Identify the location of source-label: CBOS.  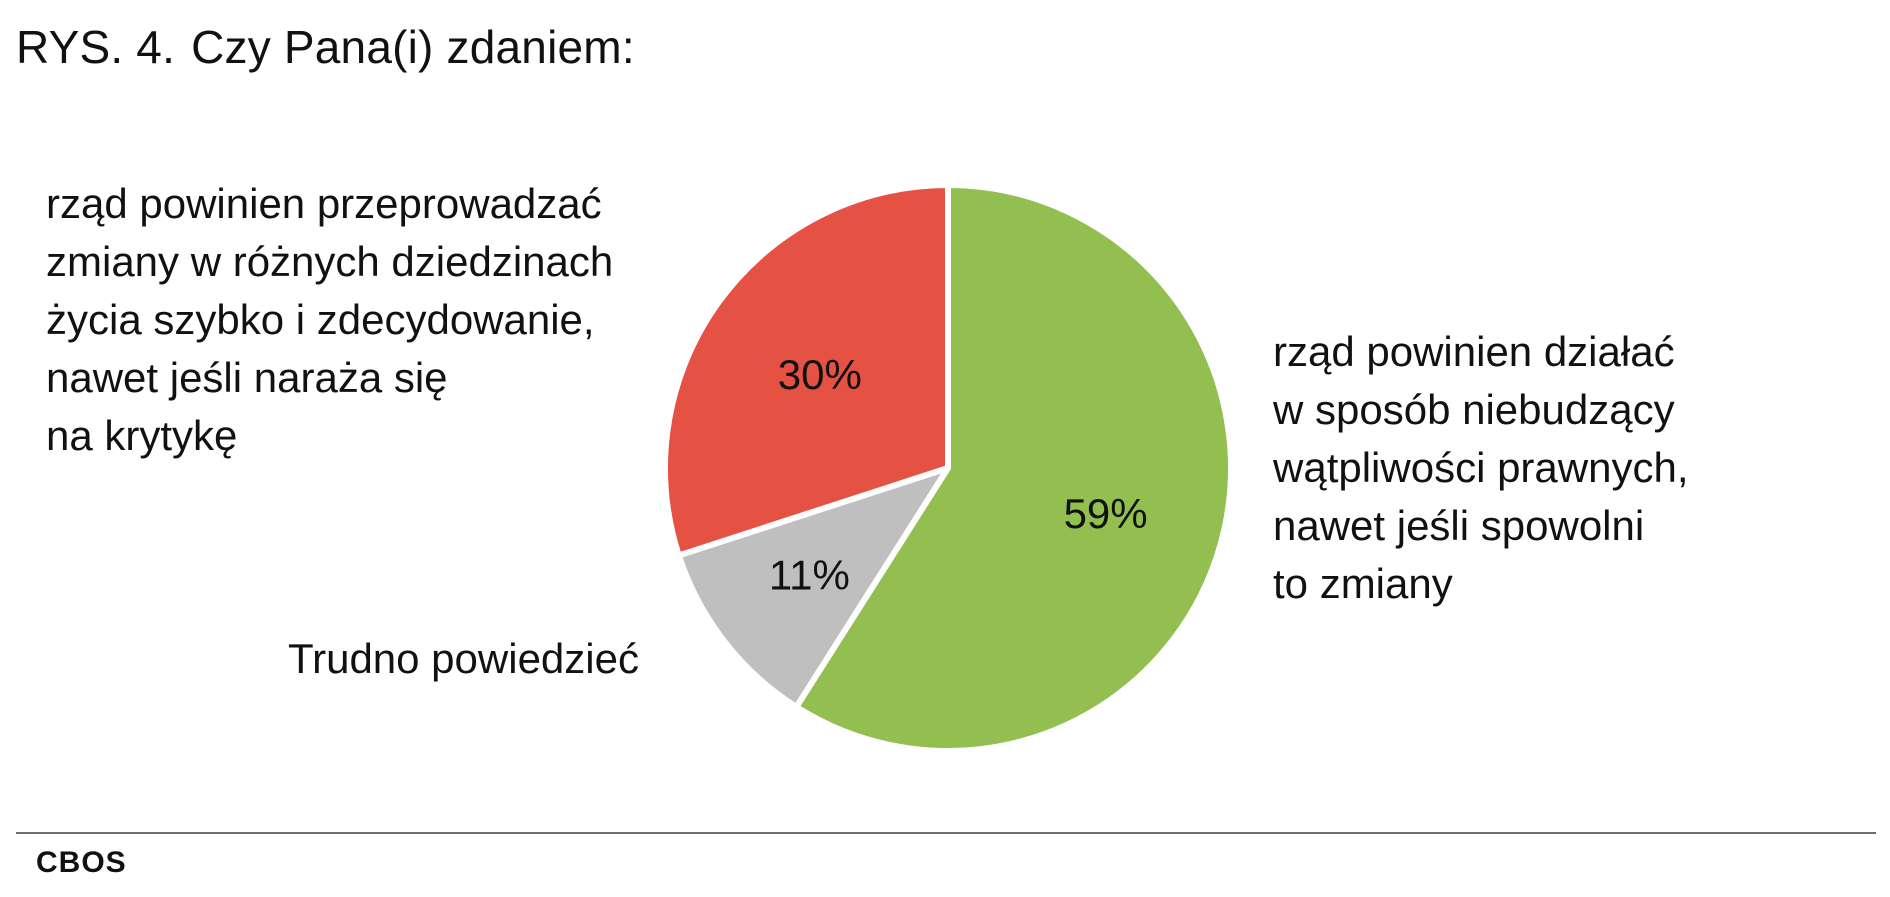
(81, 862).